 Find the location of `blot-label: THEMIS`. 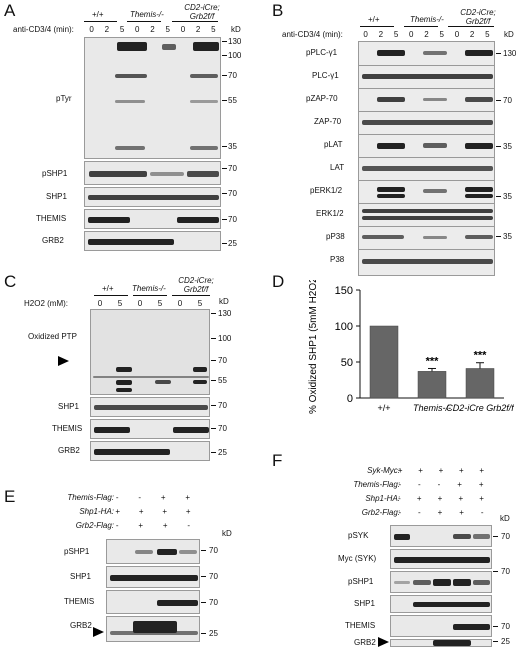

blot-label: THEMIS is located at coordinates (67, 428).